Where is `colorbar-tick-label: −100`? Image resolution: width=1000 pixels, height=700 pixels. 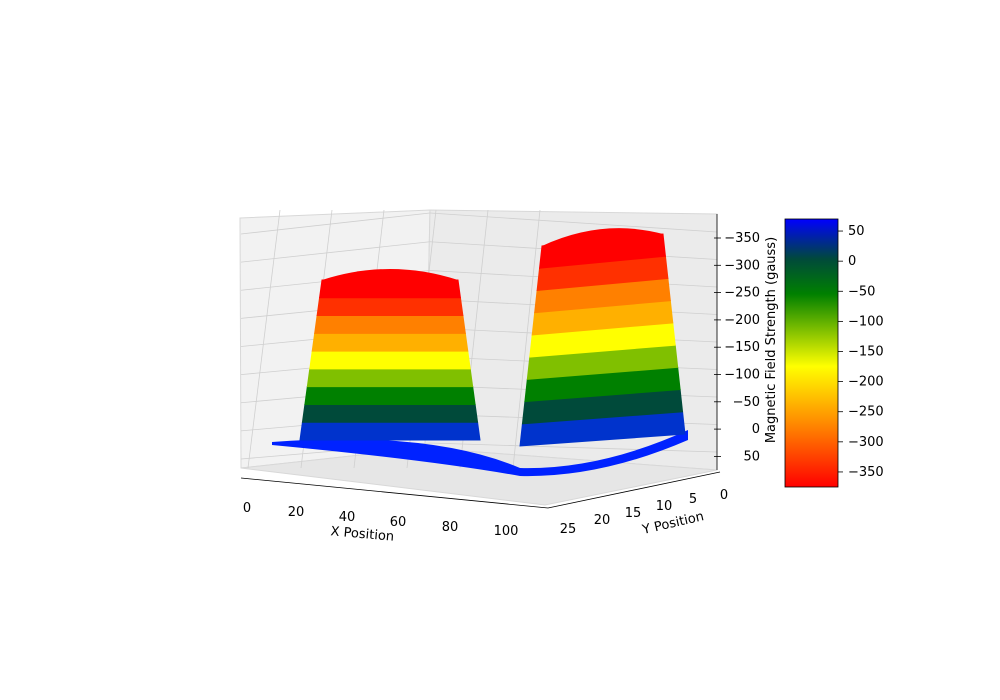
colorbar-tick-label: −100 is located at coordinates (866, 321).